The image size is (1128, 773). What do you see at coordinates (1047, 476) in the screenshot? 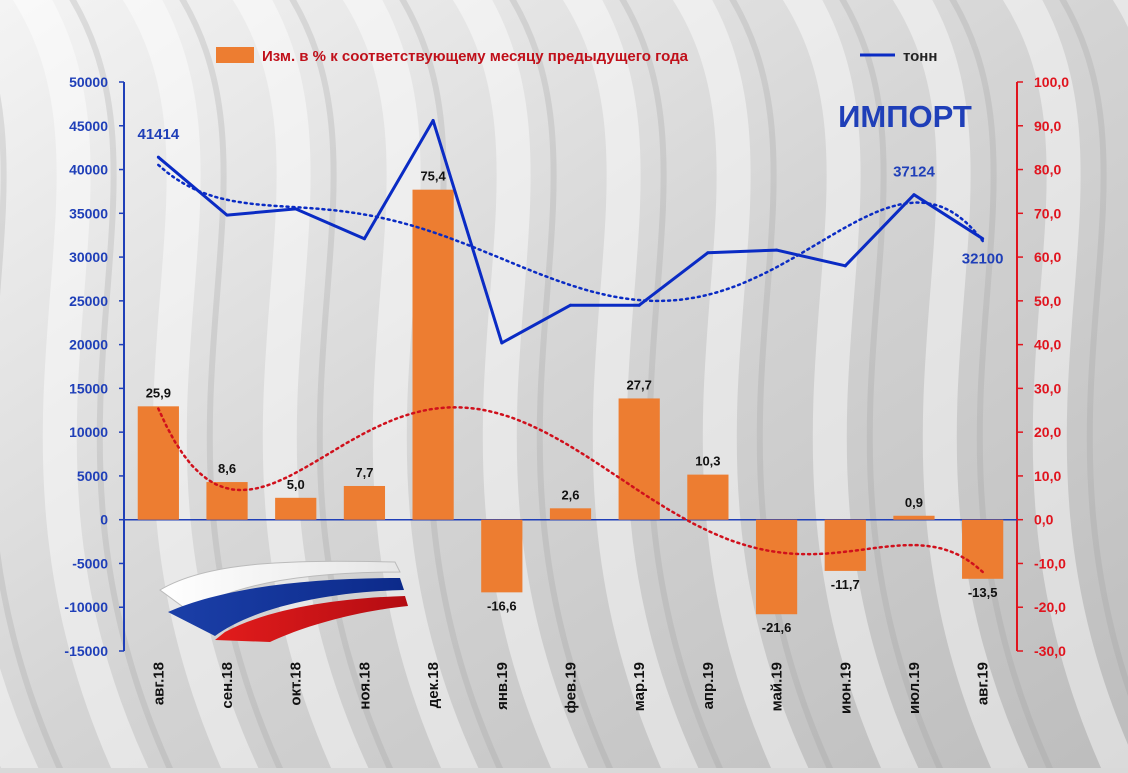
I see `right-axis-tick-label: 10,0` at bounding box center [1047, 476].